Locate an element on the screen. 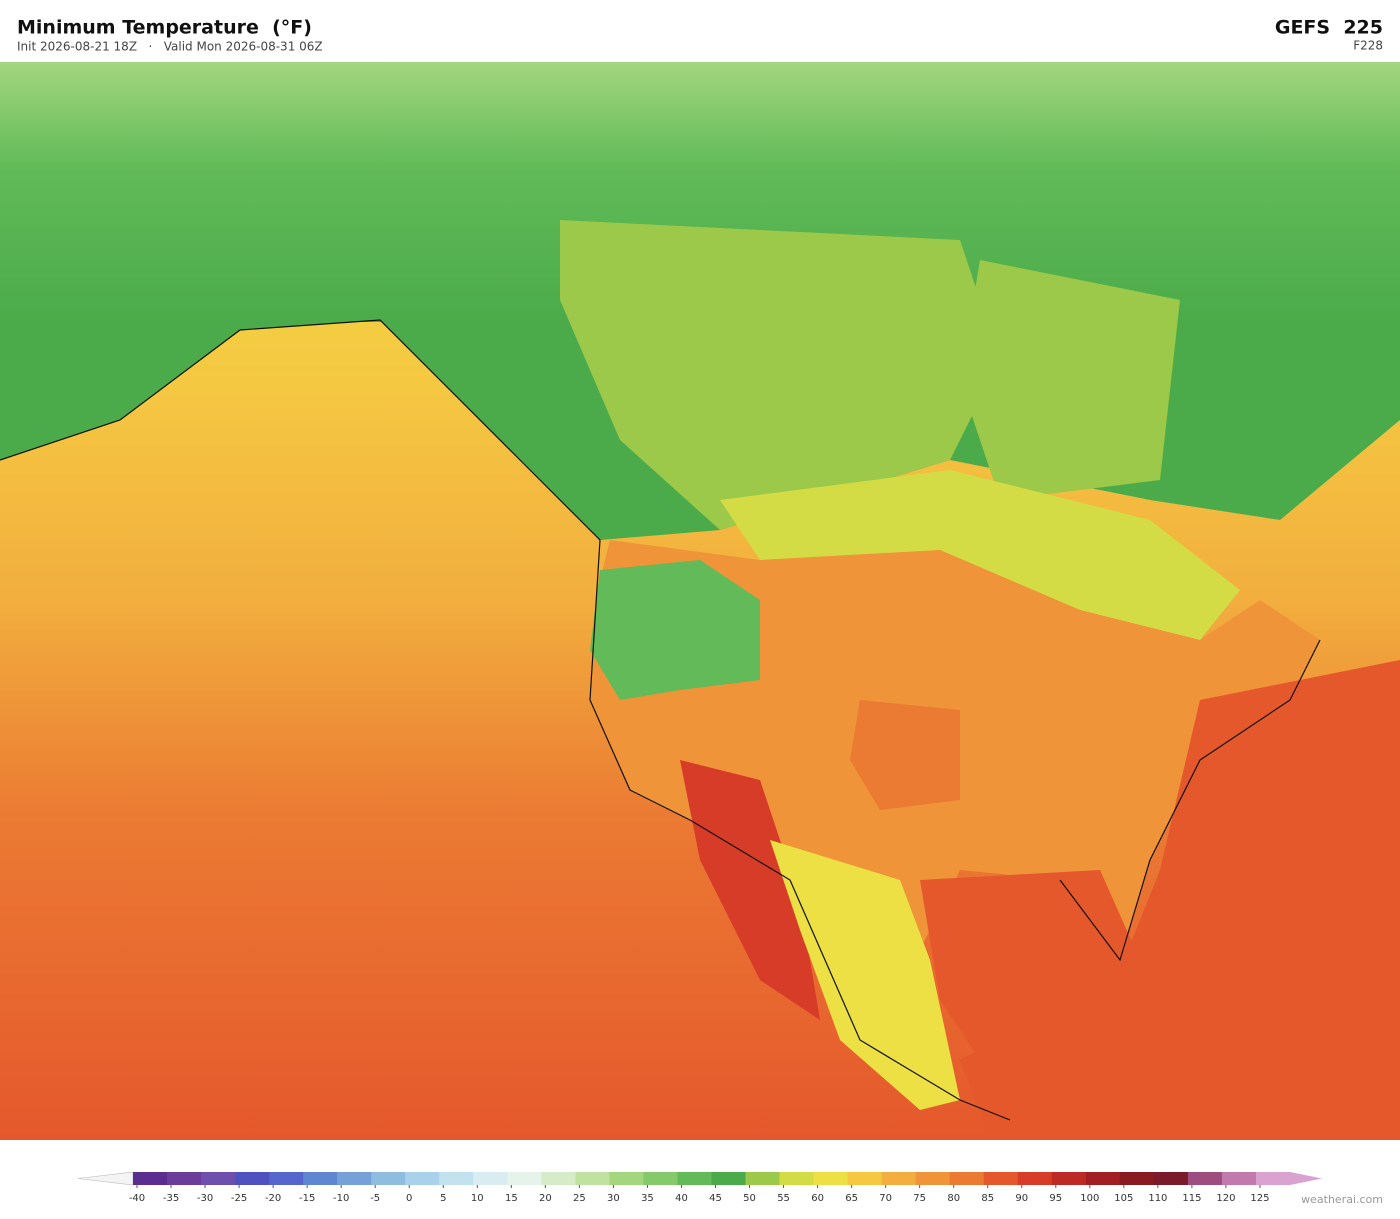 Image resolution: width=1400 pixels, height=1219 pixels. colorbar-tick-label: -40 is located at coordinates (137, 1198).